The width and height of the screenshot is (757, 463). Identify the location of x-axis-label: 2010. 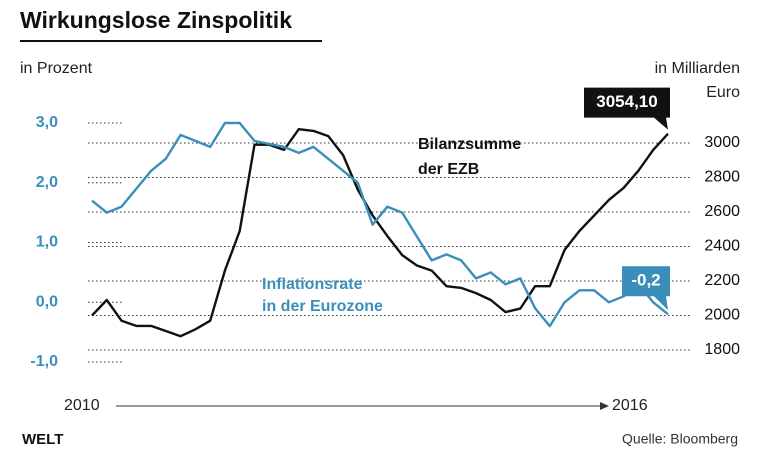
(82, 405).